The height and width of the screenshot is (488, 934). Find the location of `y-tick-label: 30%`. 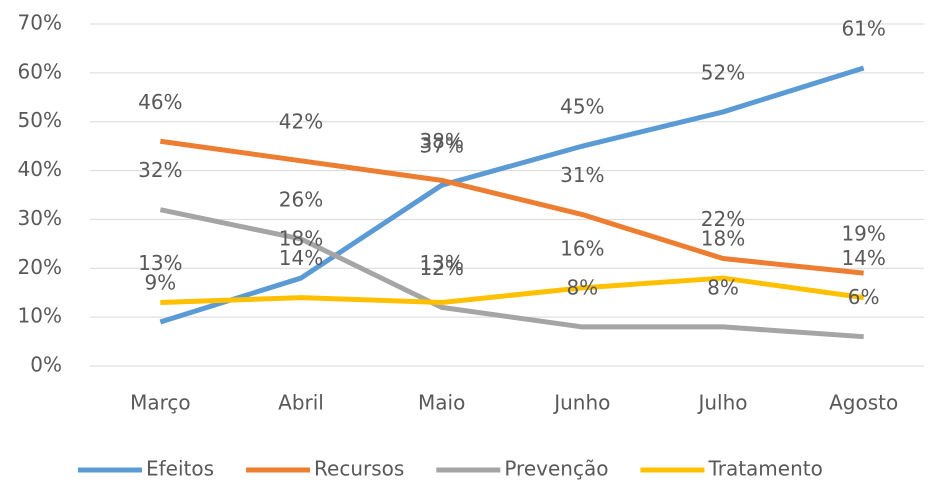

y-tick-label: 30% is located at coordinates (40, 218).